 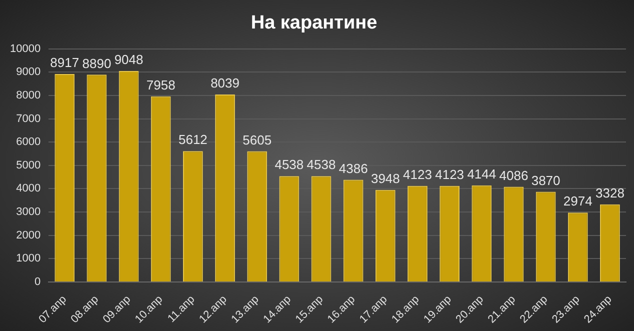 I want to click on data-label: 7958, so click(x=161, y=84).